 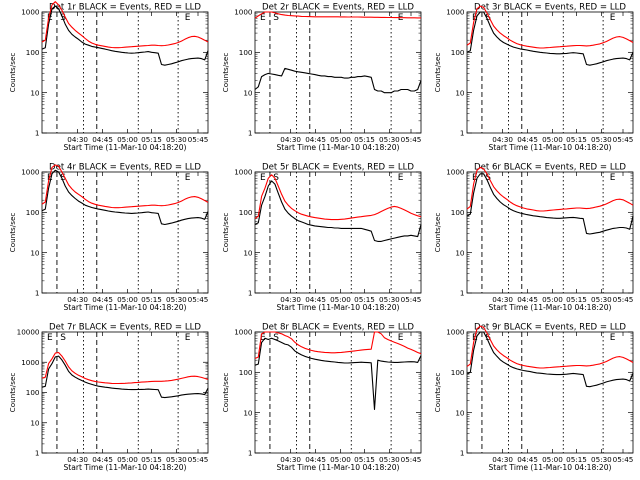 I want to click on panel-title: Det 3r BLACK = Events, RED = LLD, so click(x=550, y=8).